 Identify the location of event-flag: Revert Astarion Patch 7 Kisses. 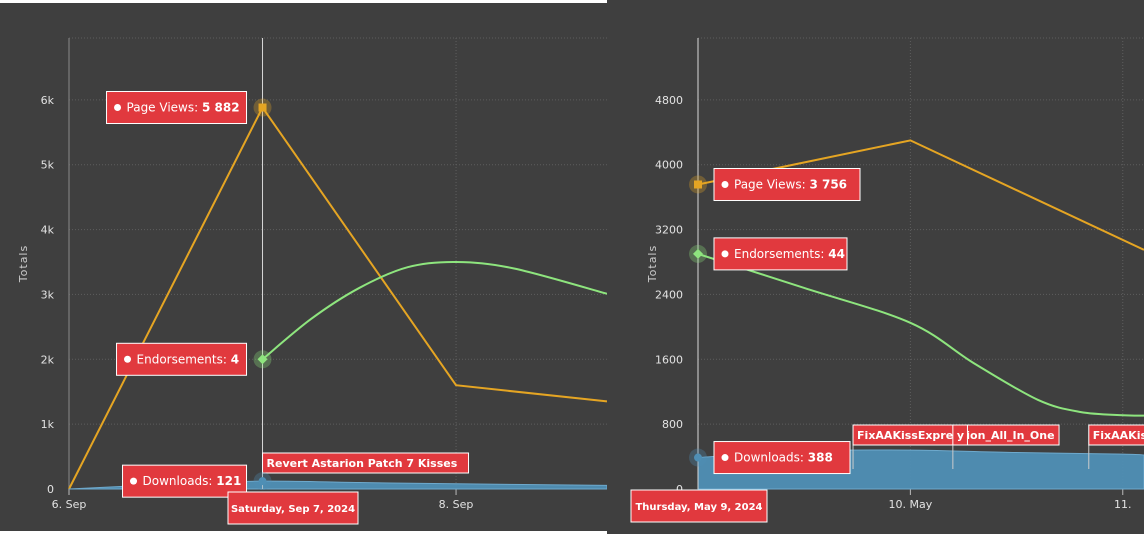
(366, 463).